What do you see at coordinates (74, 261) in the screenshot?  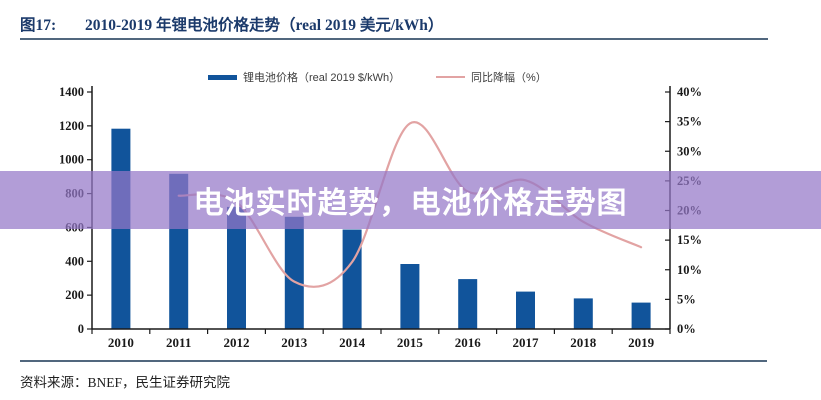 I see `left-tick-label: 400` at bounding box center [74, 261].